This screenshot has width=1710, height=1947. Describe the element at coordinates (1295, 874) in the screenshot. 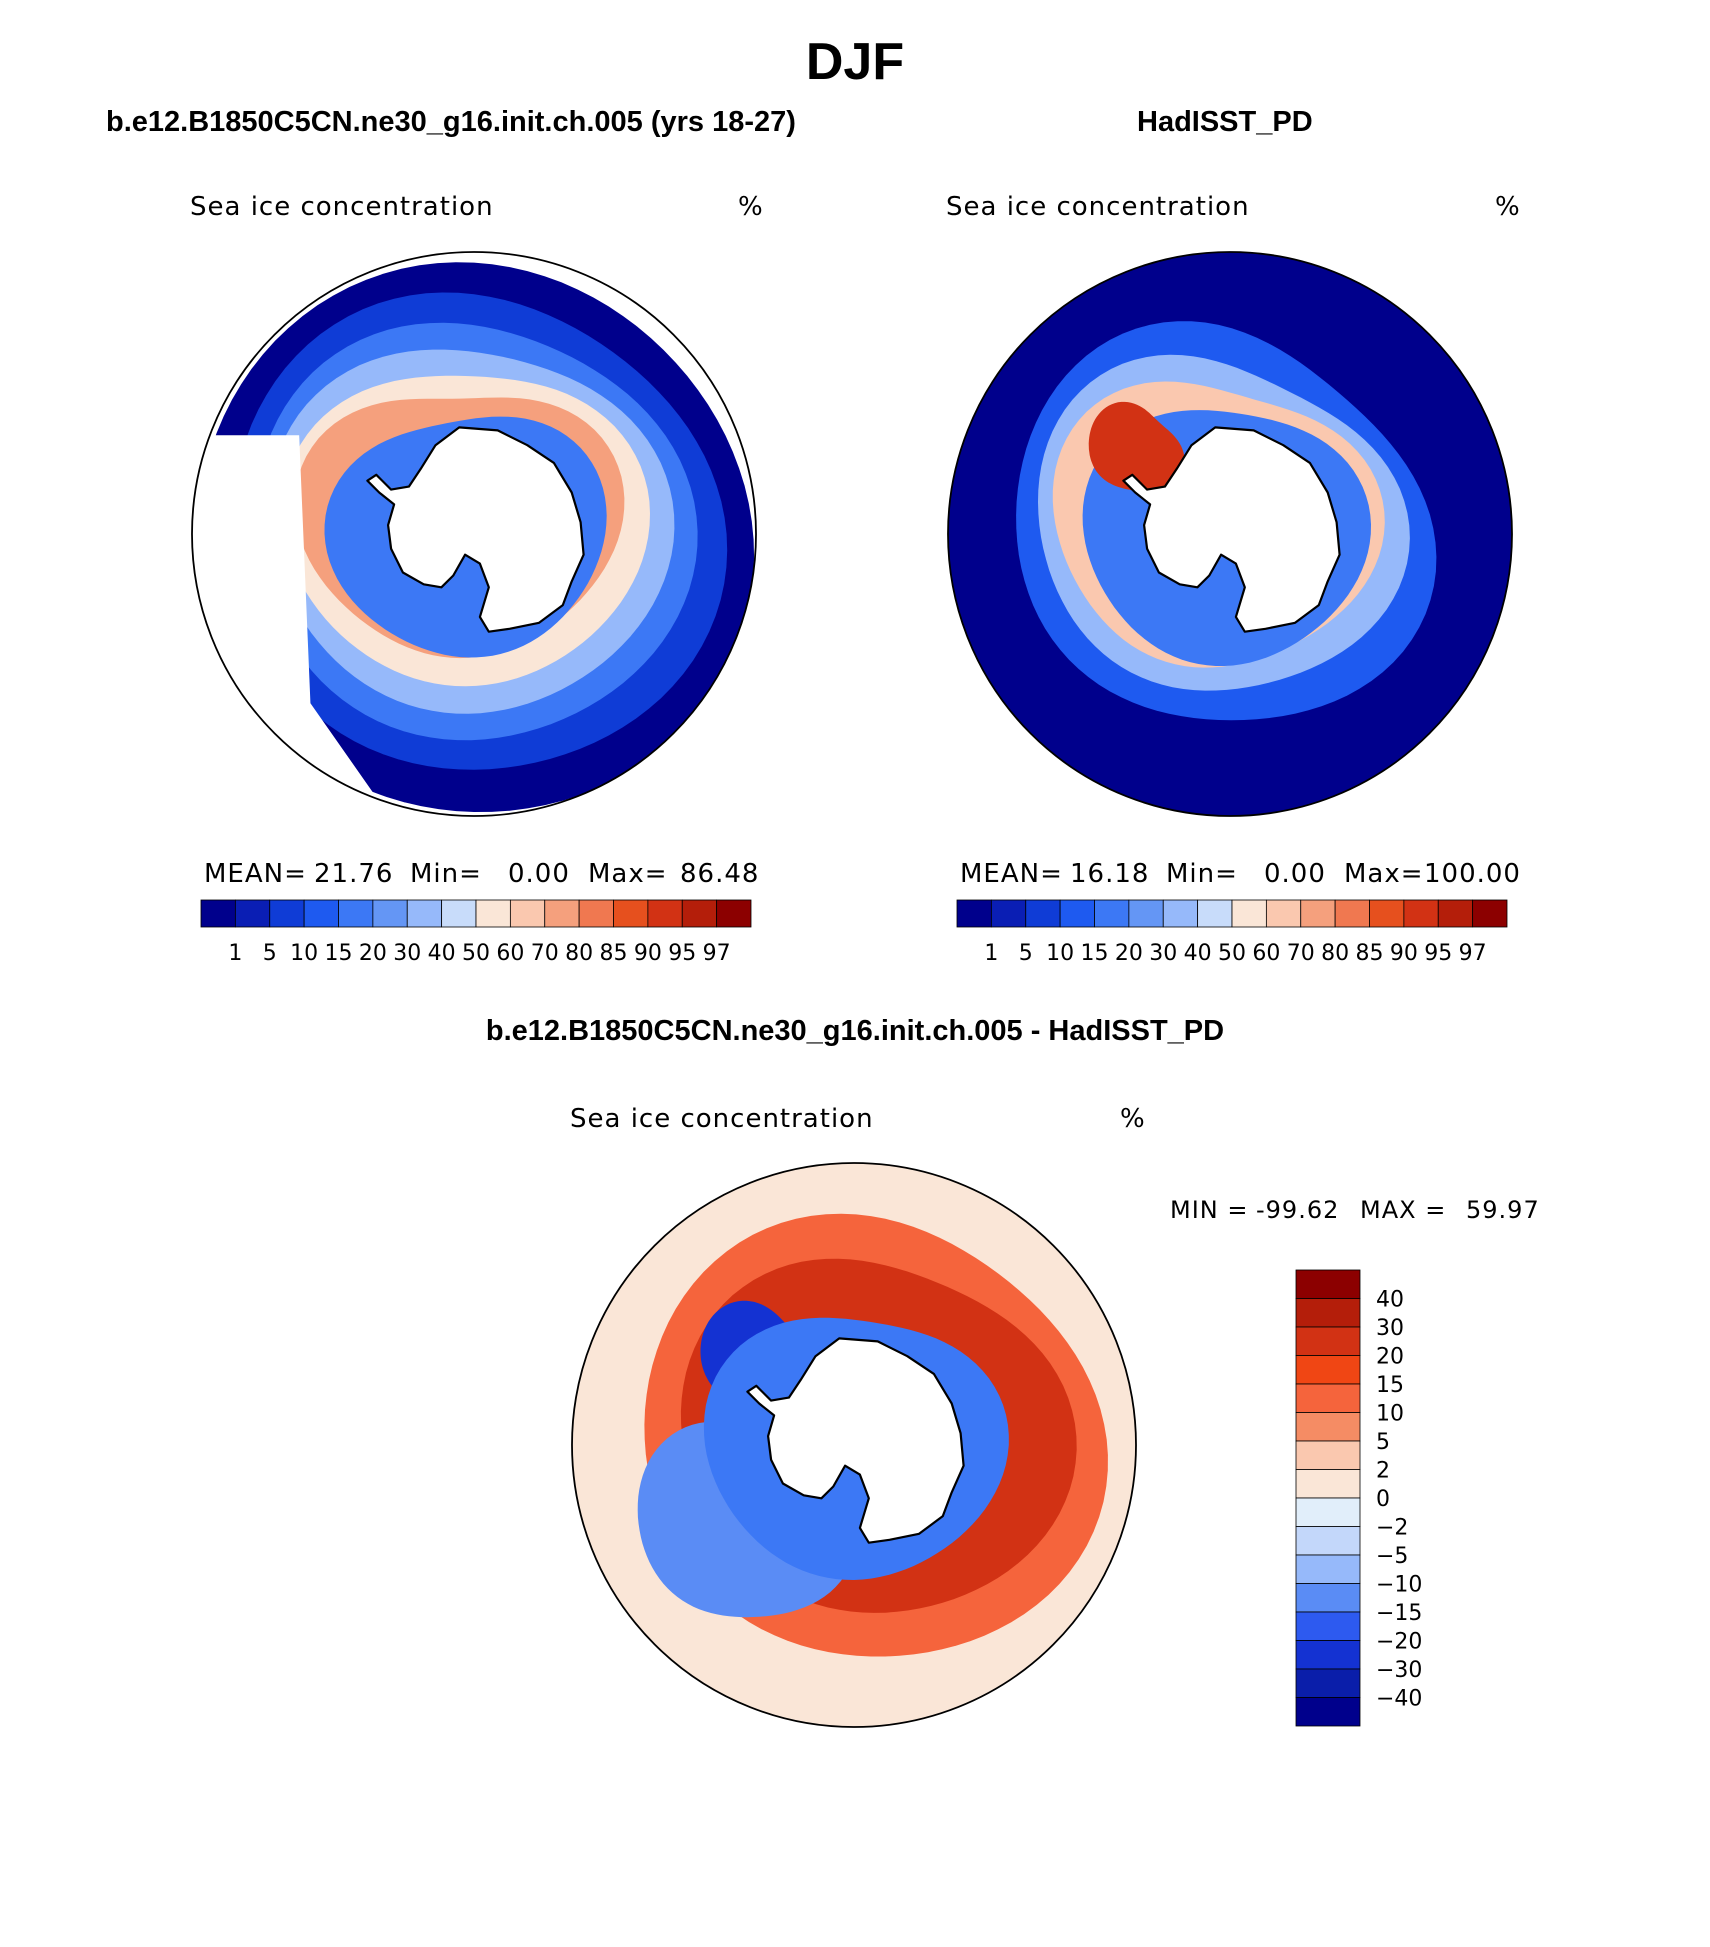

I see `panel-obs-min-value: 0.00` at that location.